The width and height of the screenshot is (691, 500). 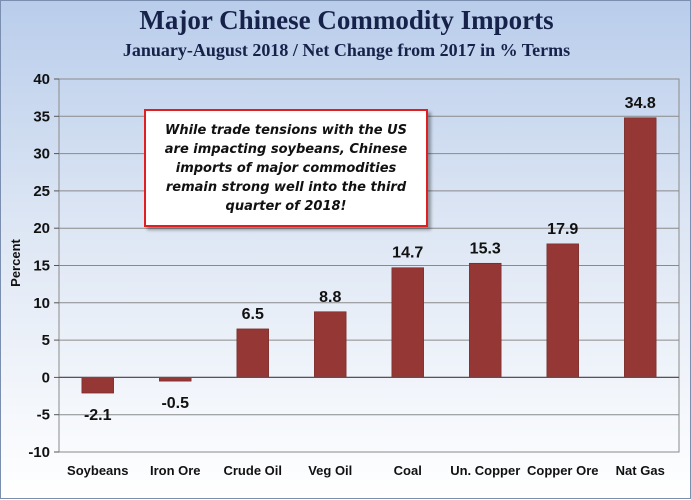 What do you see at coordinates (562, 229) in the screenshot?
I see `data-label: 17.9` at bounding box center [562, 229].